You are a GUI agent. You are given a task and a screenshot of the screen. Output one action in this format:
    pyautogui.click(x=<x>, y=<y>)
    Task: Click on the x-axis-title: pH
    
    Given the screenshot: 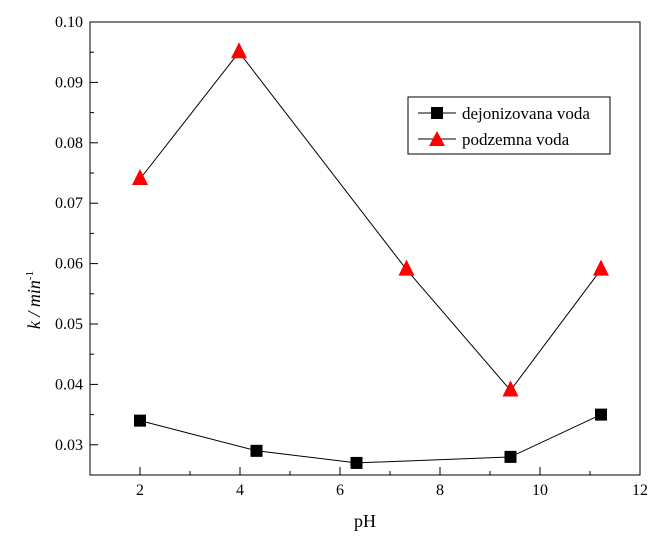 What is the action you would take?
    pyautogui.click(x=365, y=521)
    